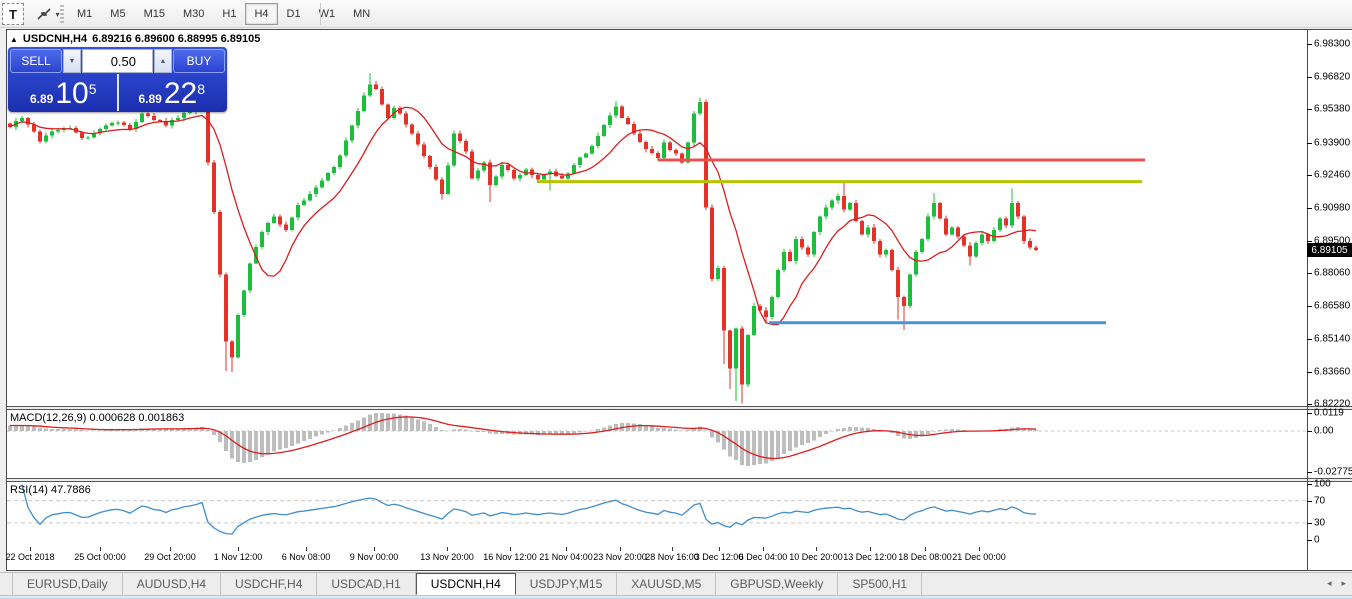 Image resolution: width=1352 pixels, height=599 pixels. What do you see at coordinates (529, 509) in the screenshot?
I see `rsi-line` at bounding box center [529, 509].